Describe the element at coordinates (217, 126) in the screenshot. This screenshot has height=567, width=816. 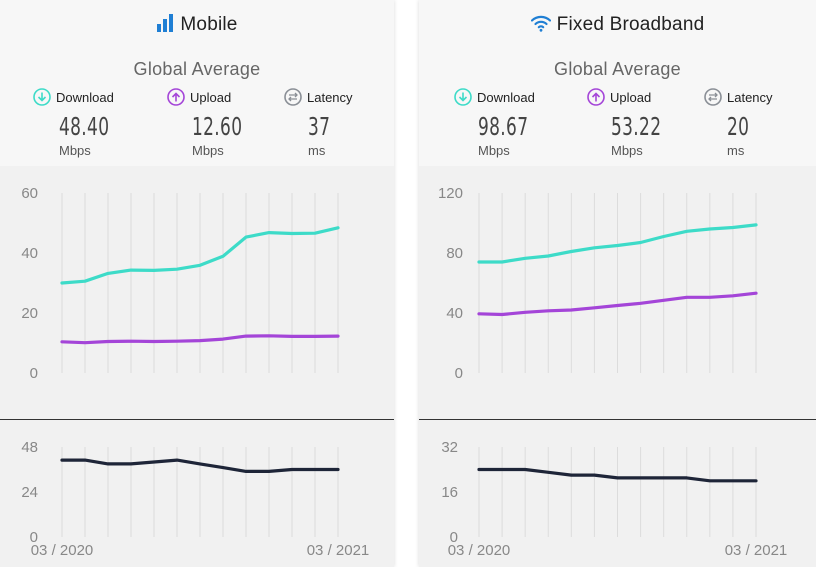
I see `mobile-upload-value: 12.60` at that location.